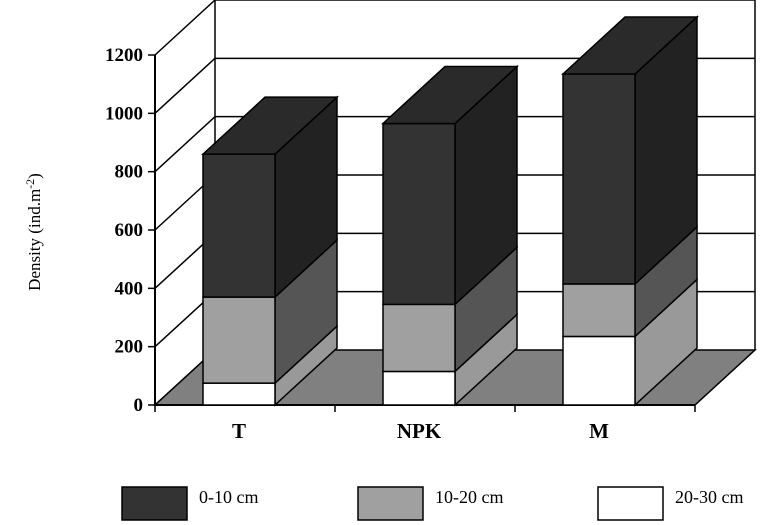  Describe the element at coordinates (709, 497) in the screenshot. I see `legend-label-20-30cm: 20-30 cm` at that location.